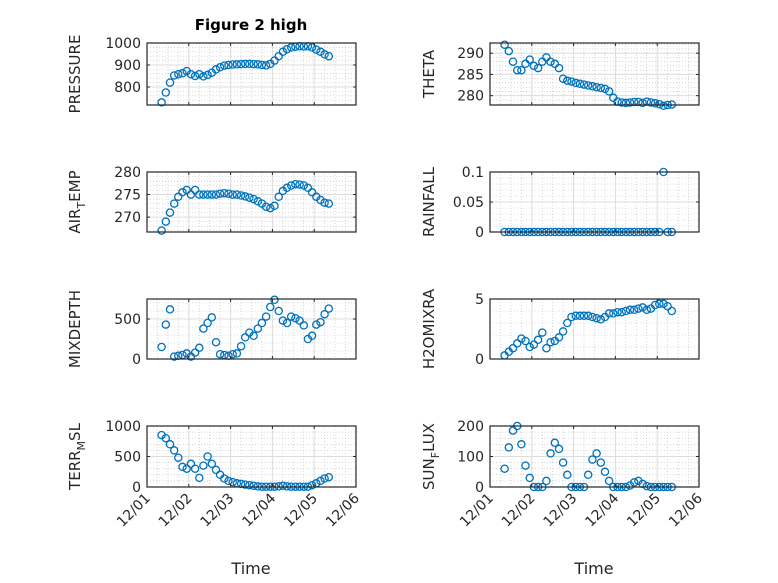  I want to click on y-tick-label: 285, so click(470, 75).